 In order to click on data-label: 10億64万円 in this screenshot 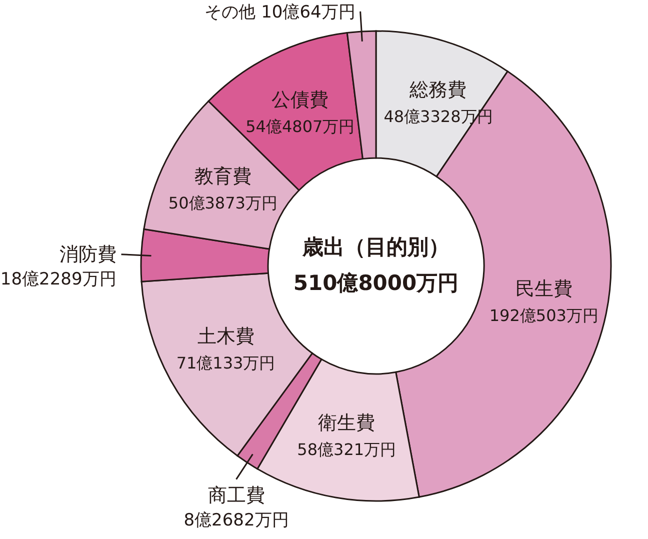, I will do `click(308, 12)`.